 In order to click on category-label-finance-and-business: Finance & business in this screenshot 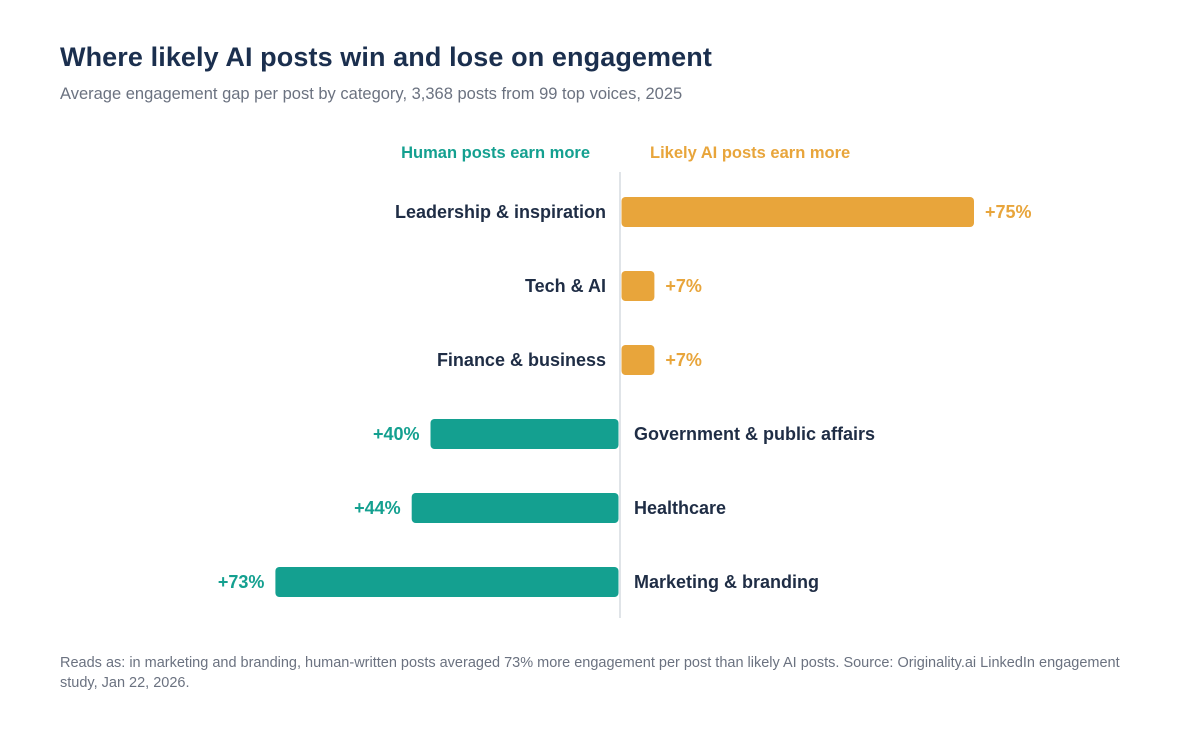, I will do `click(521, 360)`.